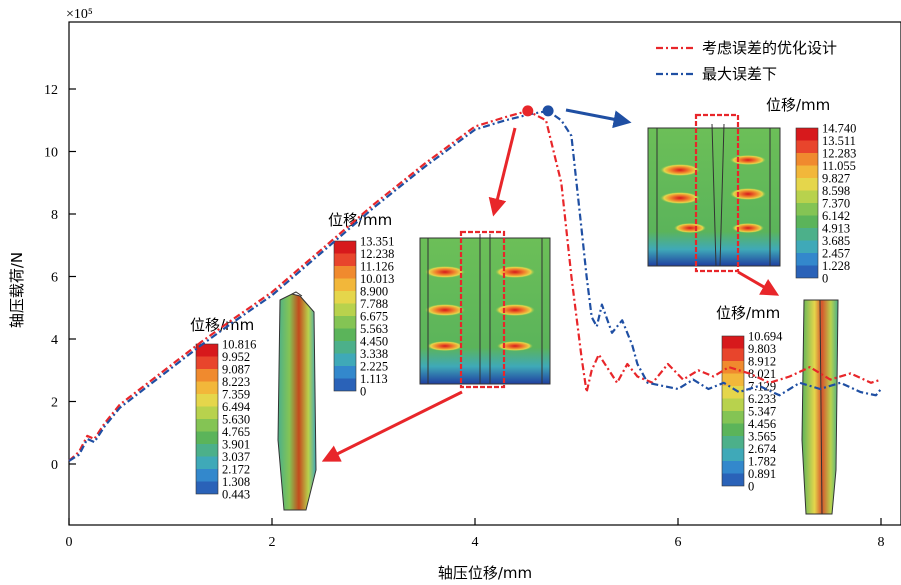  I want to click on colorbar-value: 8.021, so click(762, 374).